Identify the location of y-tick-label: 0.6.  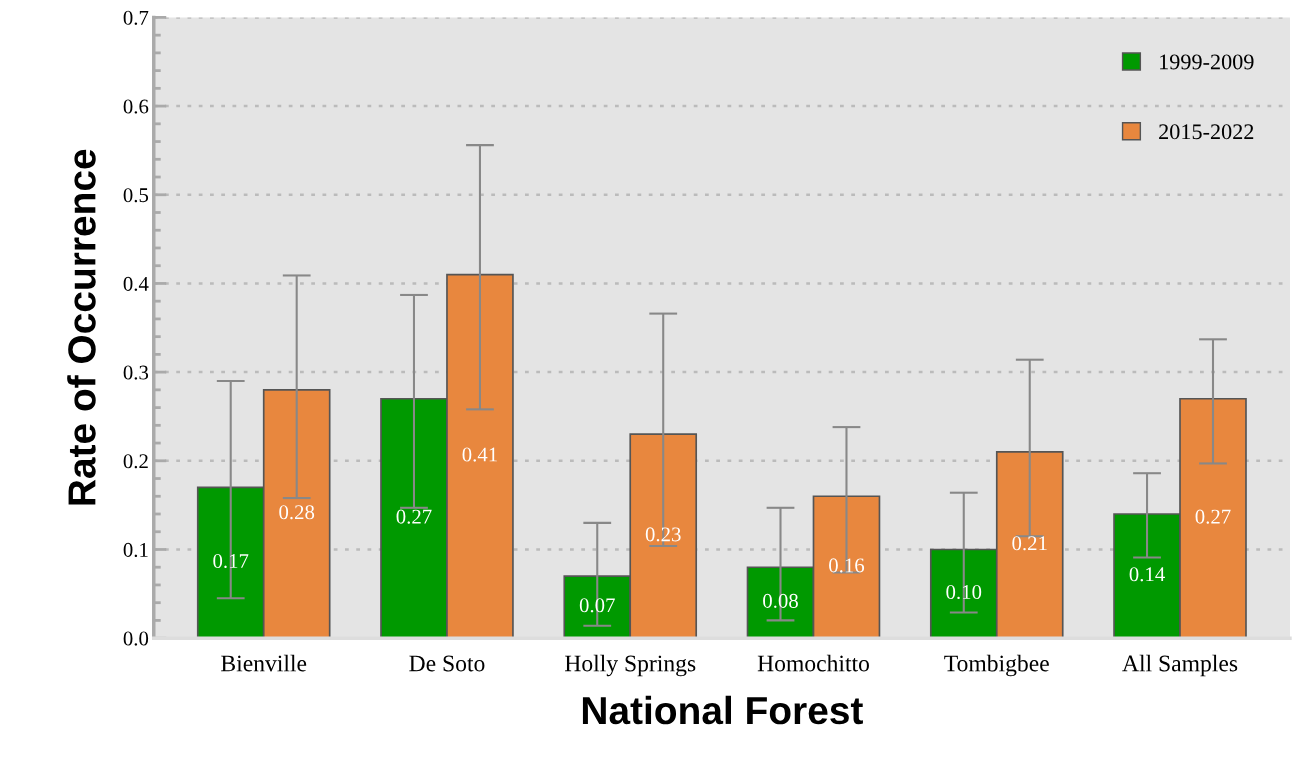
(136, 106).